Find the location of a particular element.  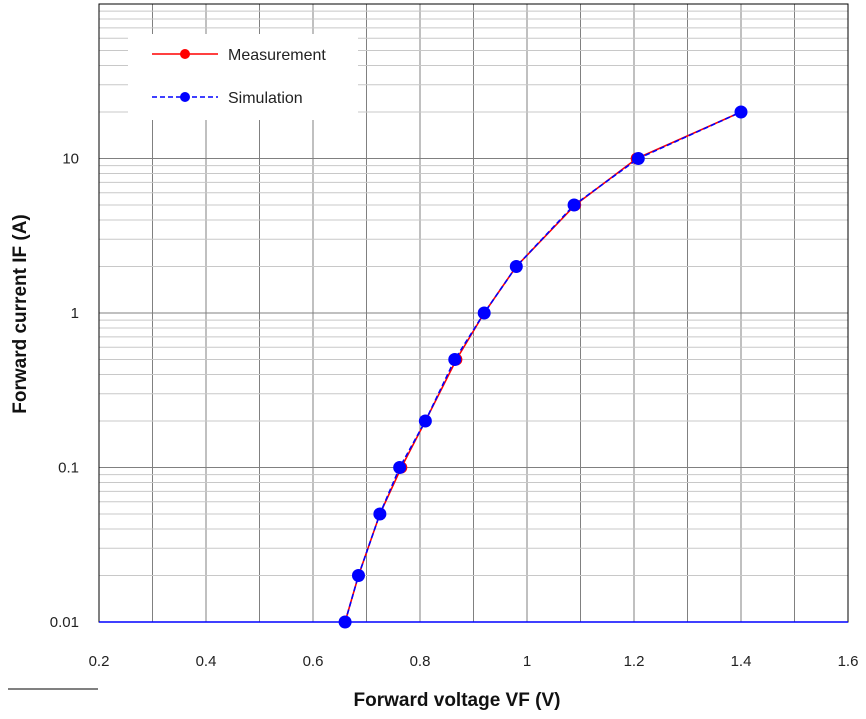

x-tick-label: 1 is located at coordinates (527, 661).